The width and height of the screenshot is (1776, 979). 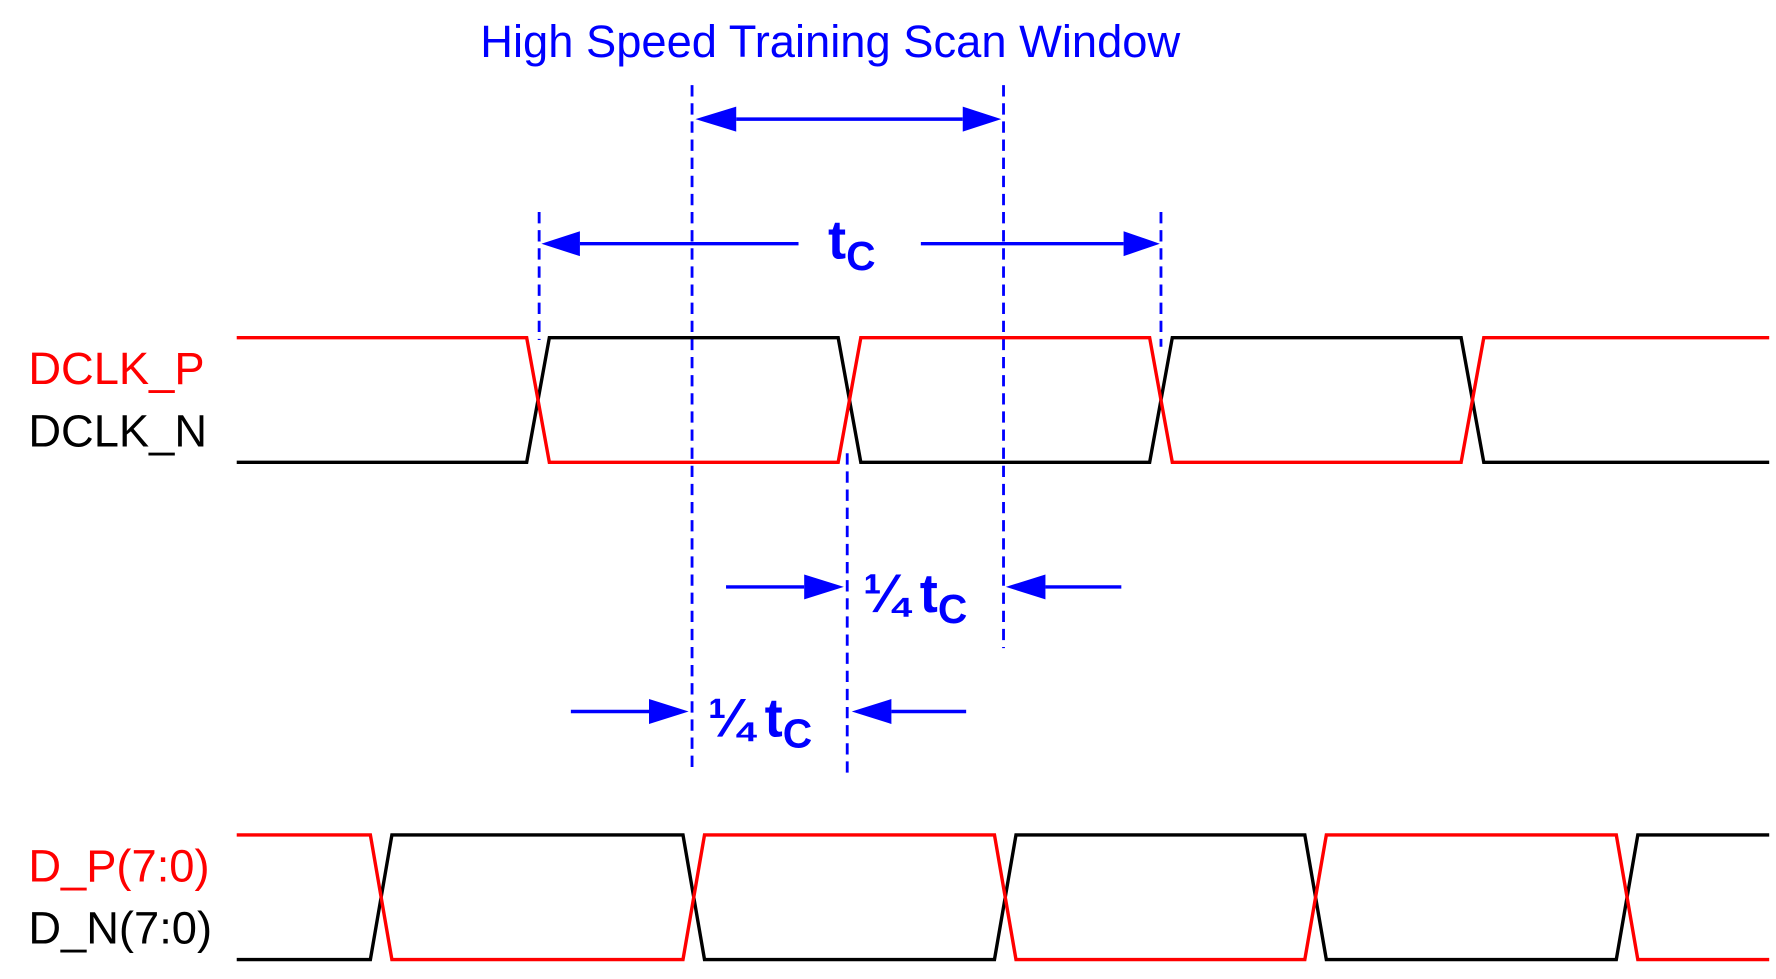 I want to click on signal-label-dclk-p: DCLK_P, so click(x=116, y=368).